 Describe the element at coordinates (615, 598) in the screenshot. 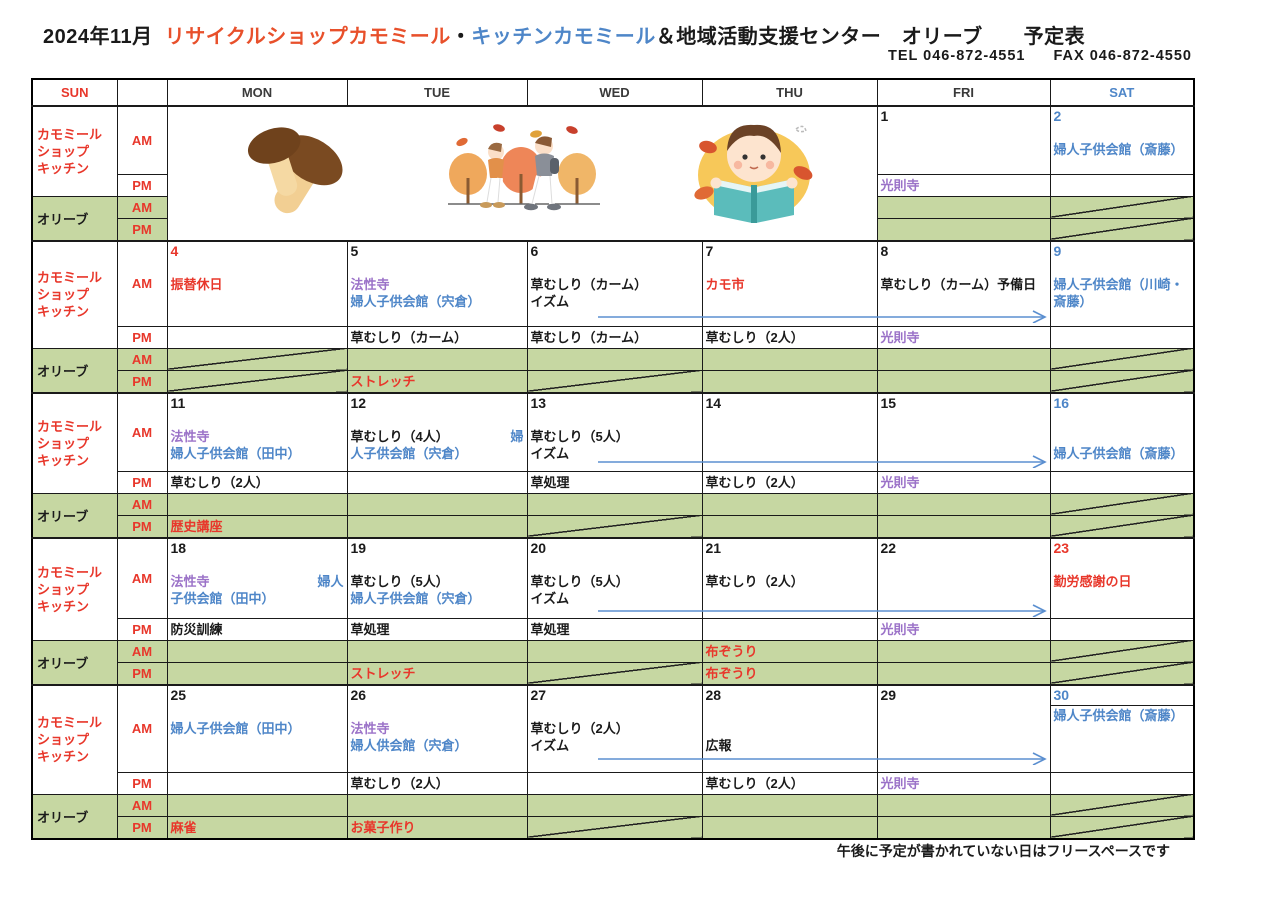

I see `event-line: イズム` at that location.